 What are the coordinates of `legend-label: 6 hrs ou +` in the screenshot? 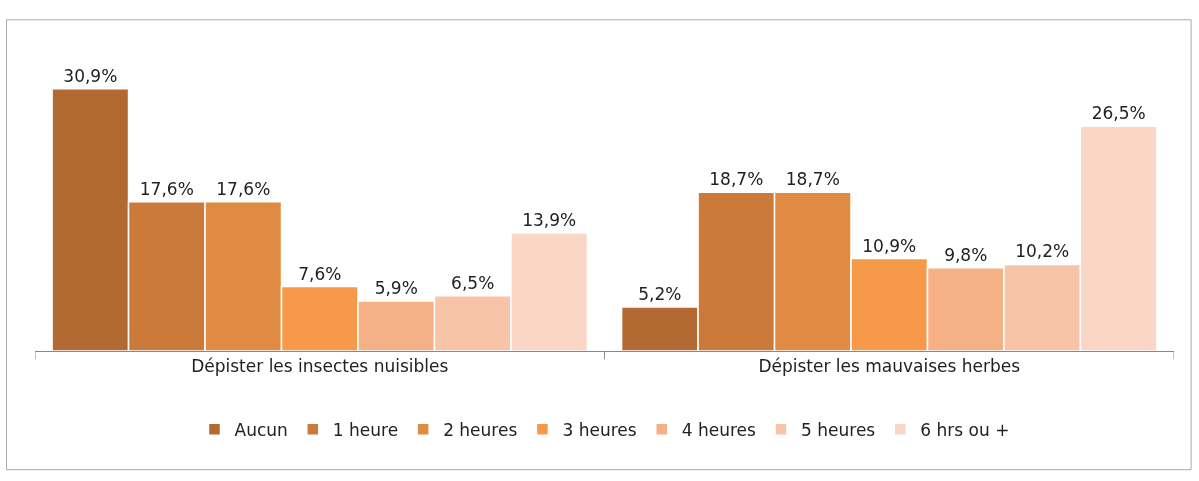 It's located at (965, 429).